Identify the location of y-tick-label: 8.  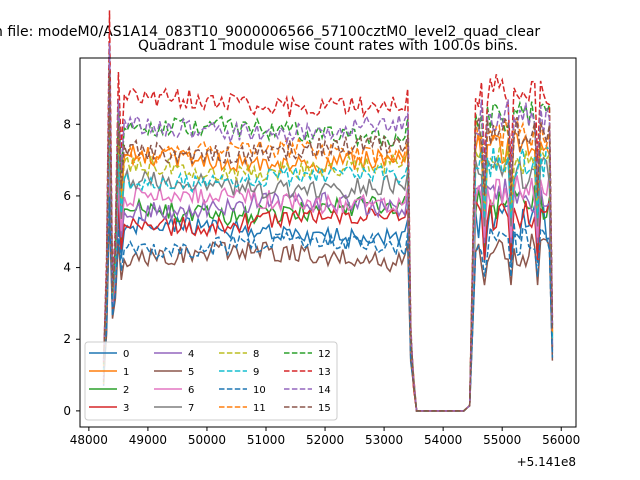
(67, 124).